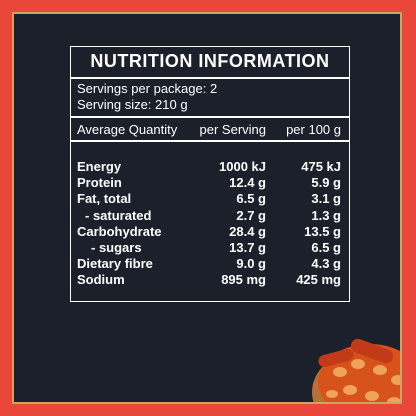 This screenshot has height=416, width=416. Describe the element at coordinates (132, 104) in the screenshot. I see `serving-size: Serving size: 210 g` at that location.